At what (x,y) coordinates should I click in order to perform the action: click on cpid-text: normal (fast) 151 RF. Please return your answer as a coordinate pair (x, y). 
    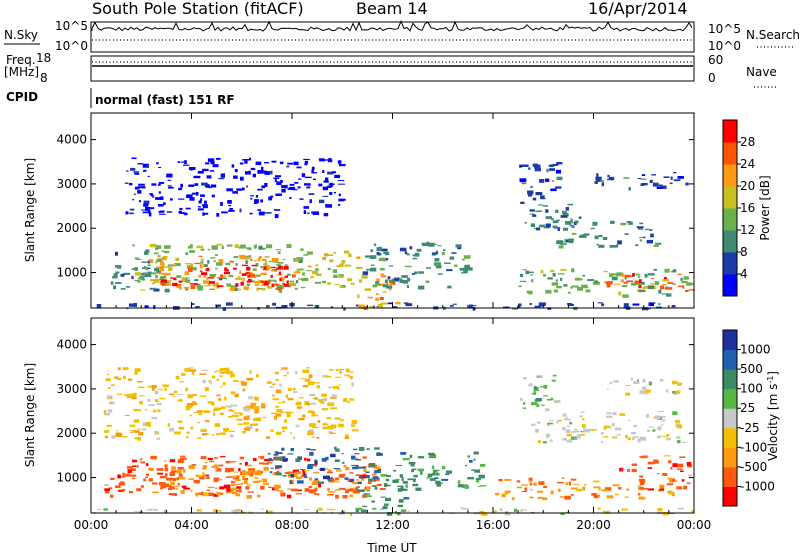
    Looking at the image, I should click on (165, 100).